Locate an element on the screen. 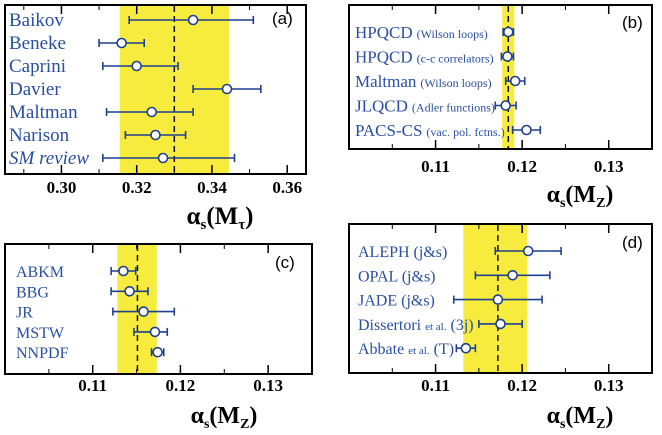  series-label-name: SM review is located at coordinates (49, 158).